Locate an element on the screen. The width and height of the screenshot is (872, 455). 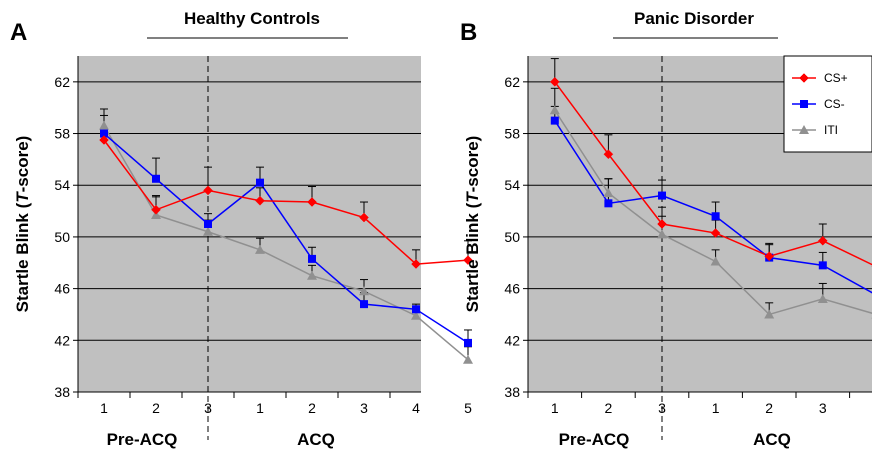
x-tick-label: 5 is located at coordinates (468, 408).